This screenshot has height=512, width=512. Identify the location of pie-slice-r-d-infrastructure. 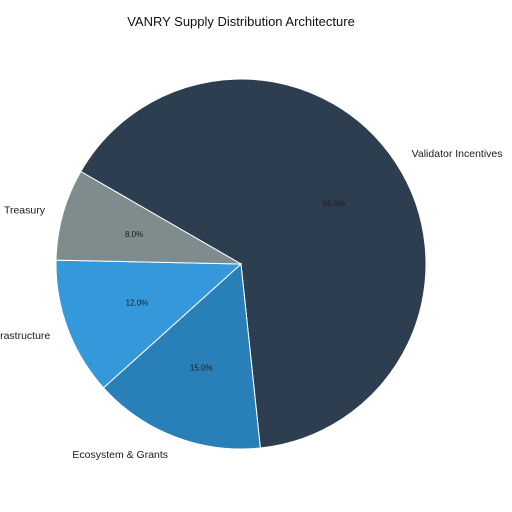
(149, 324).